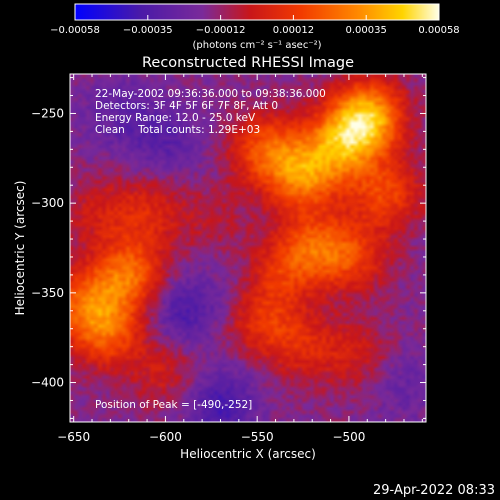 The image size is (500, 500). I want to click on y-tick-label: −350, so click(47, 293).